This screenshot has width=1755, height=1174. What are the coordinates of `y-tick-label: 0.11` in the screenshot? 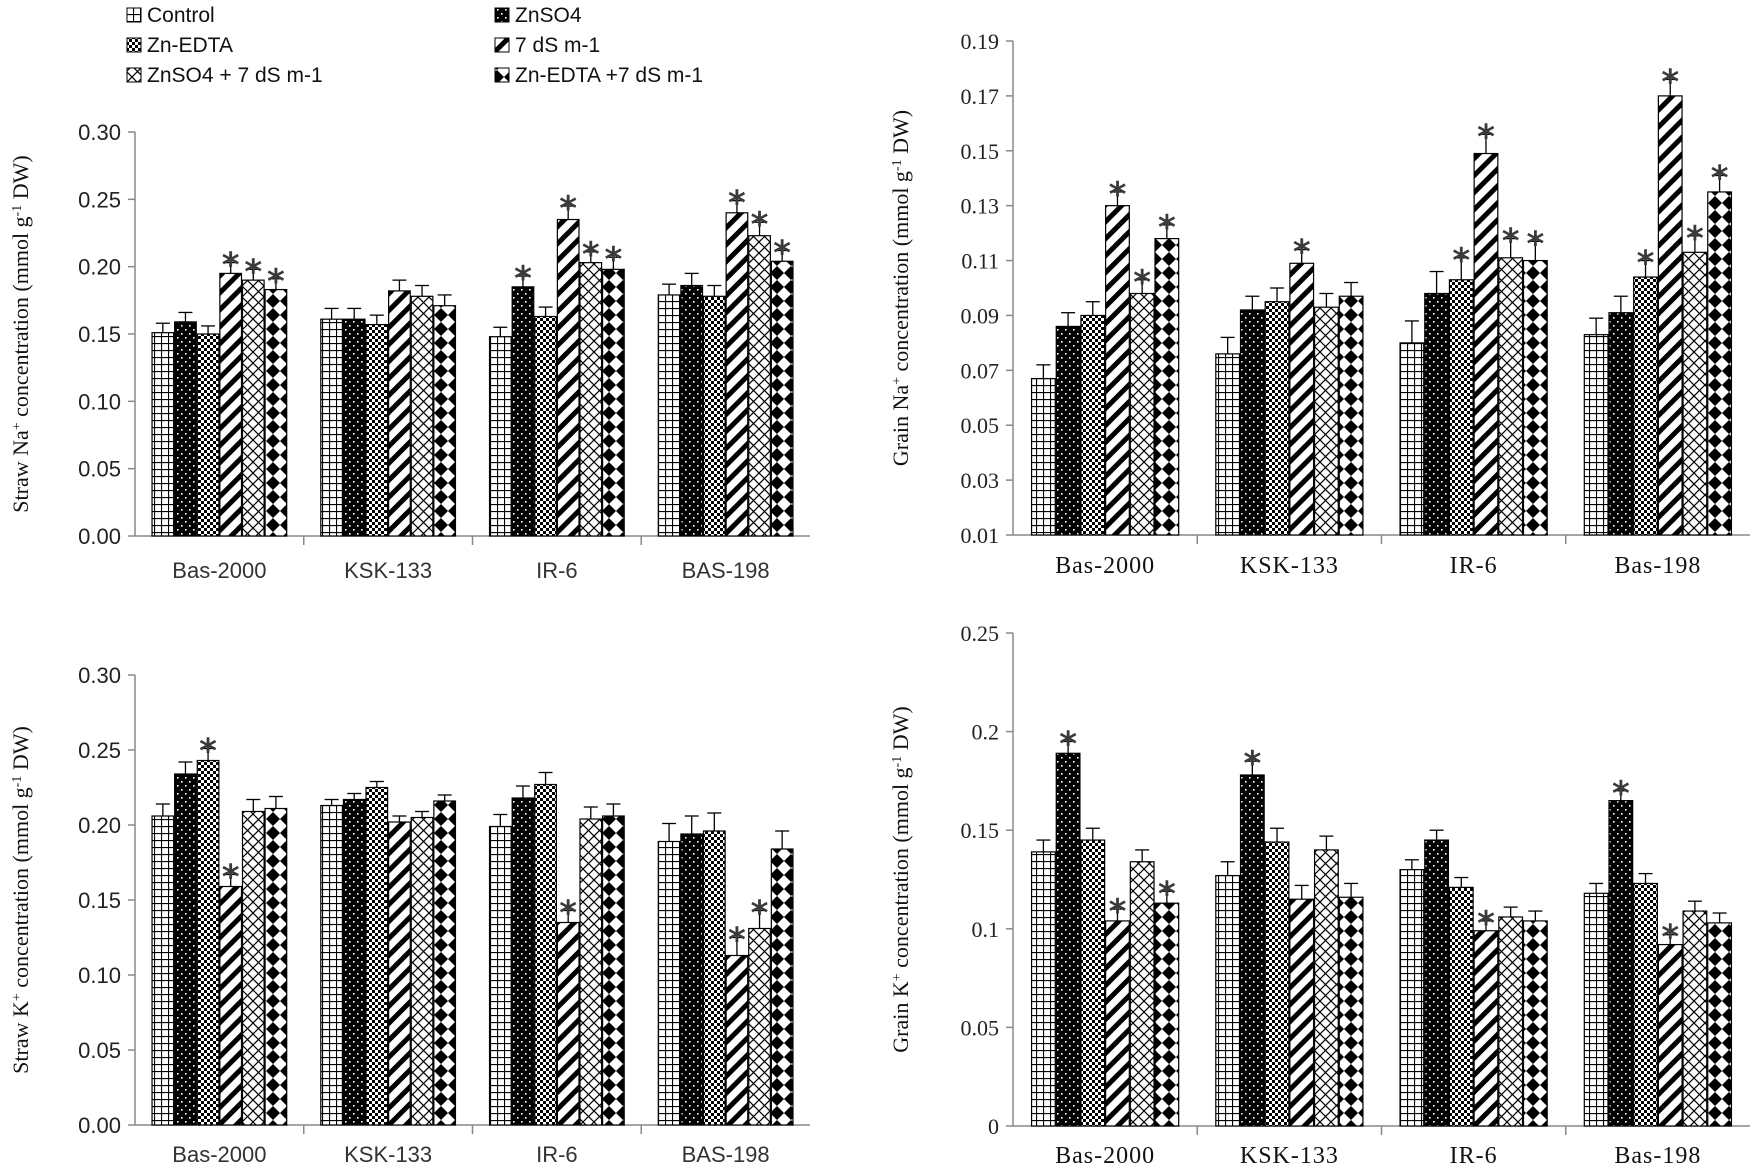 It's located at (980, 261).